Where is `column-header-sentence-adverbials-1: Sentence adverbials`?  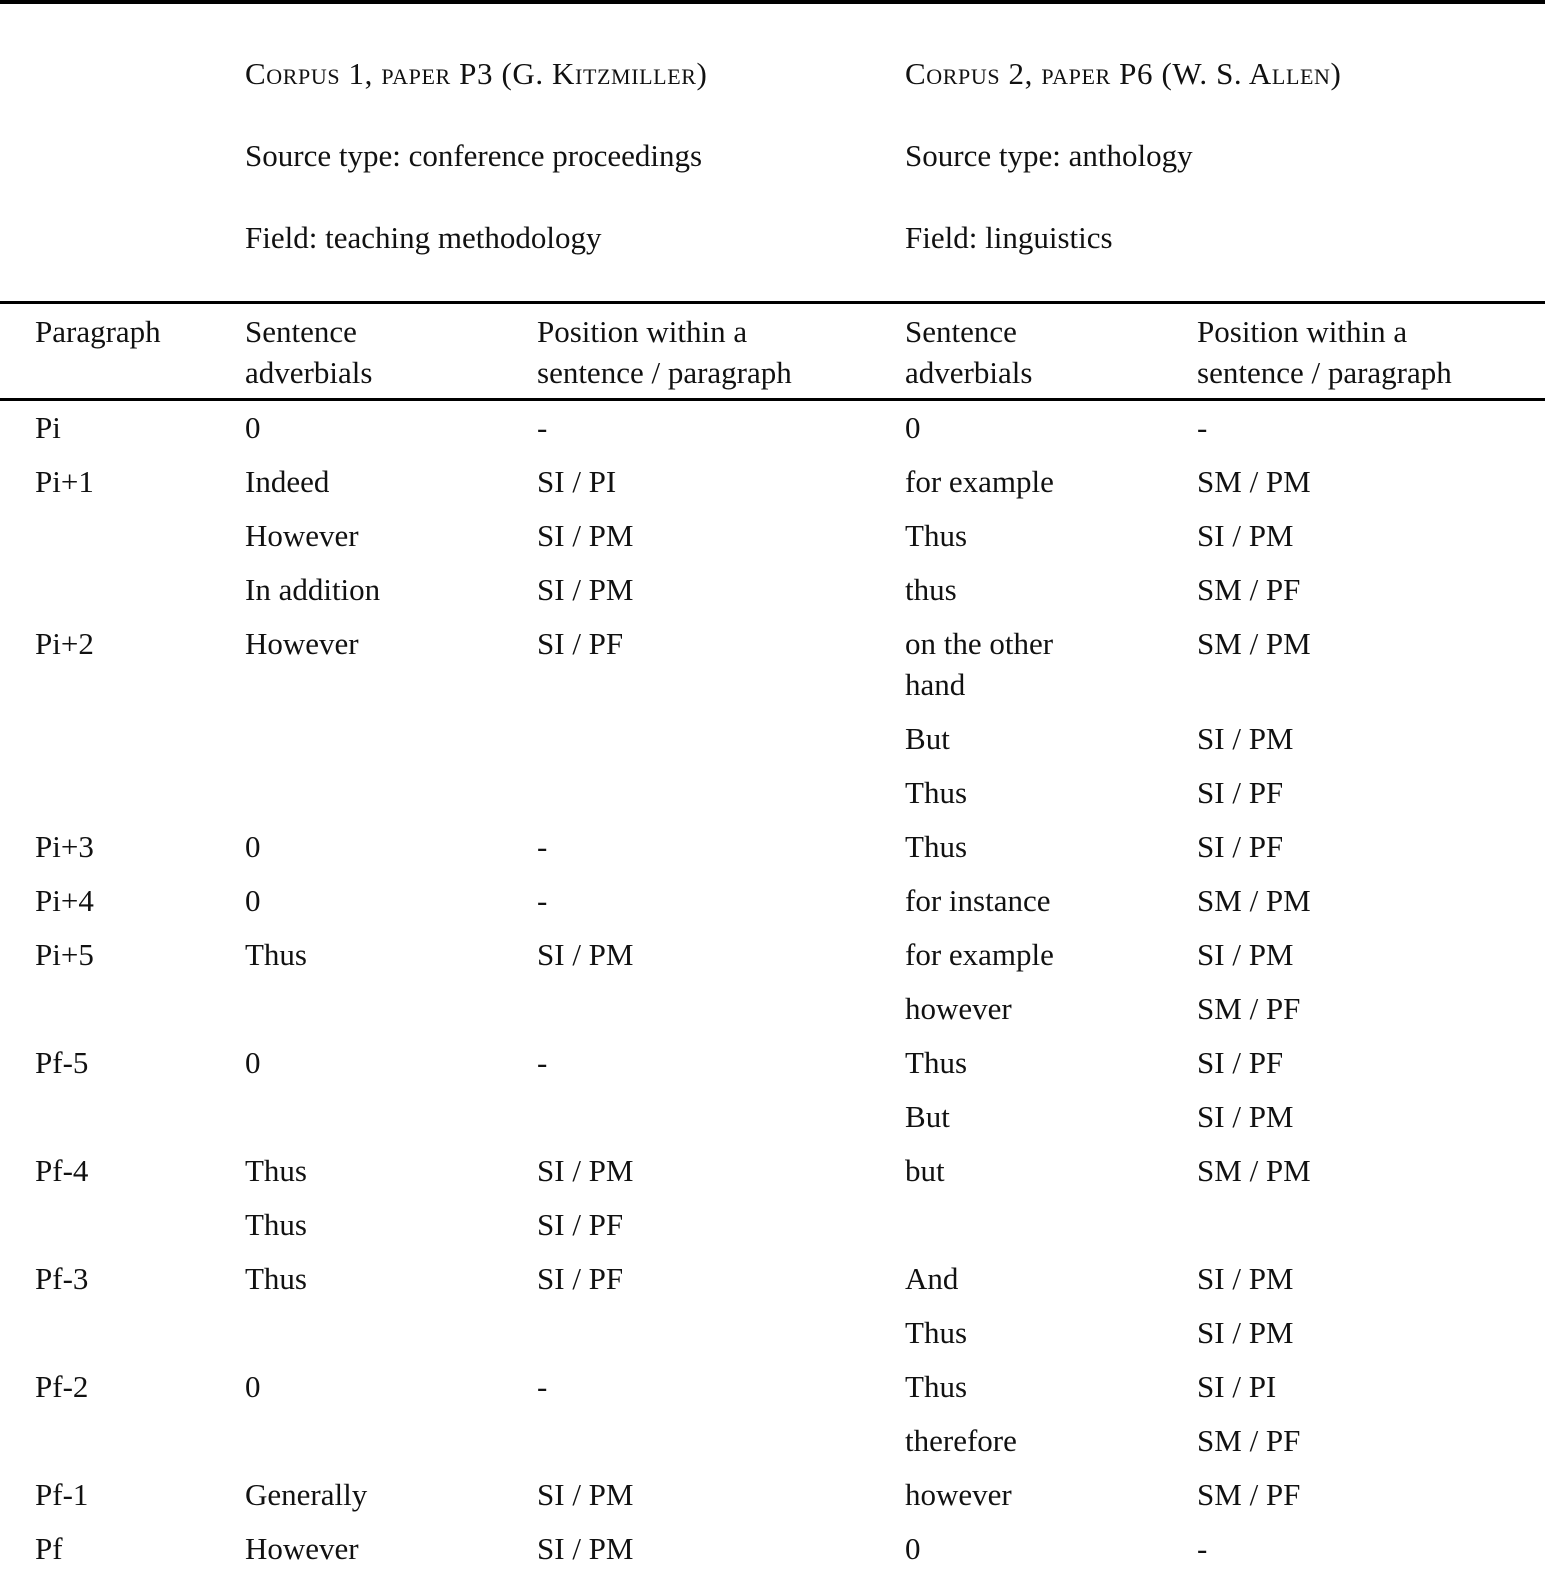
column-header-sentence-adverbials-1: Sentence adverbials is located at coordinates (391, 351).